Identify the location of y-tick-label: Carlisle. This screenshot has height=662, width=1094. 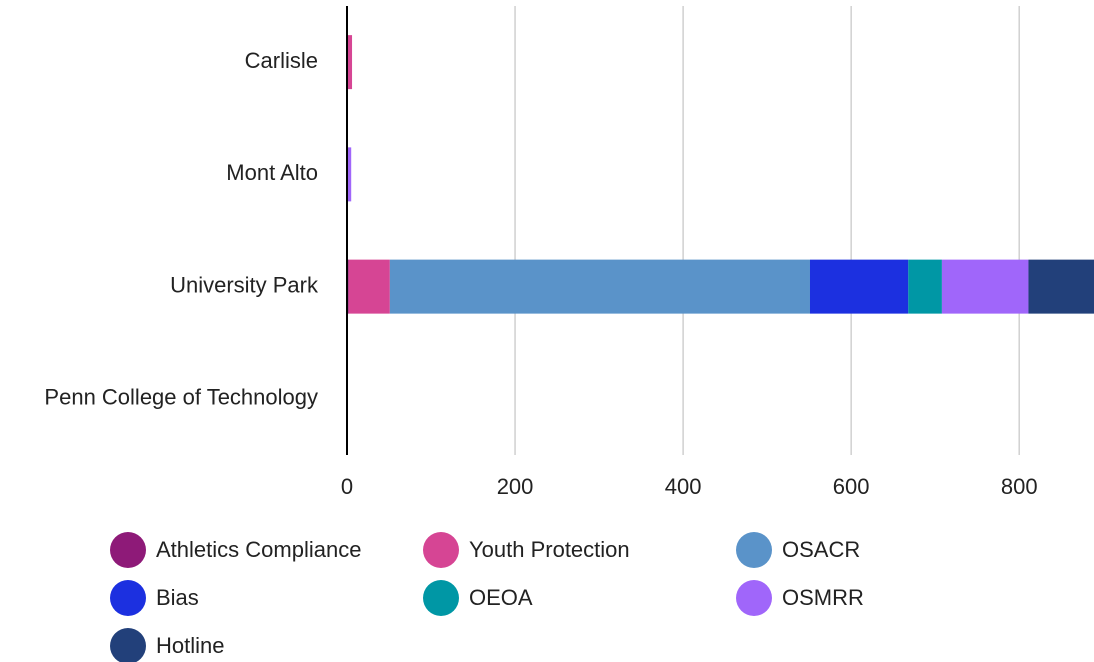
(281, 60).